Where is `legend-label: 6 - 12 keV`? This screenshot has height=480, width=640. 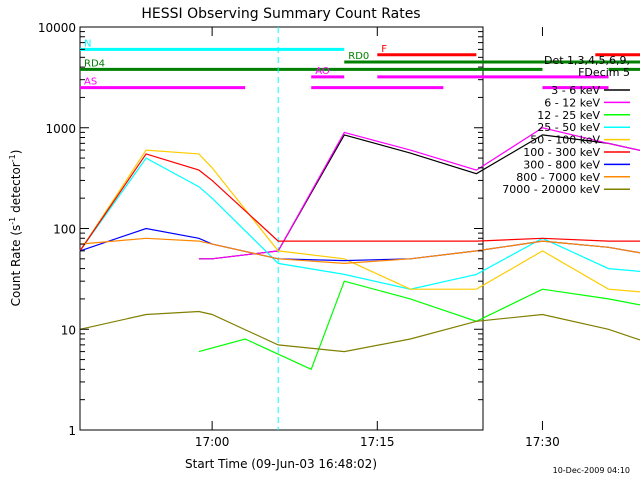 legend-label: 6 - 12 keV is located at coordinates (572, 102).